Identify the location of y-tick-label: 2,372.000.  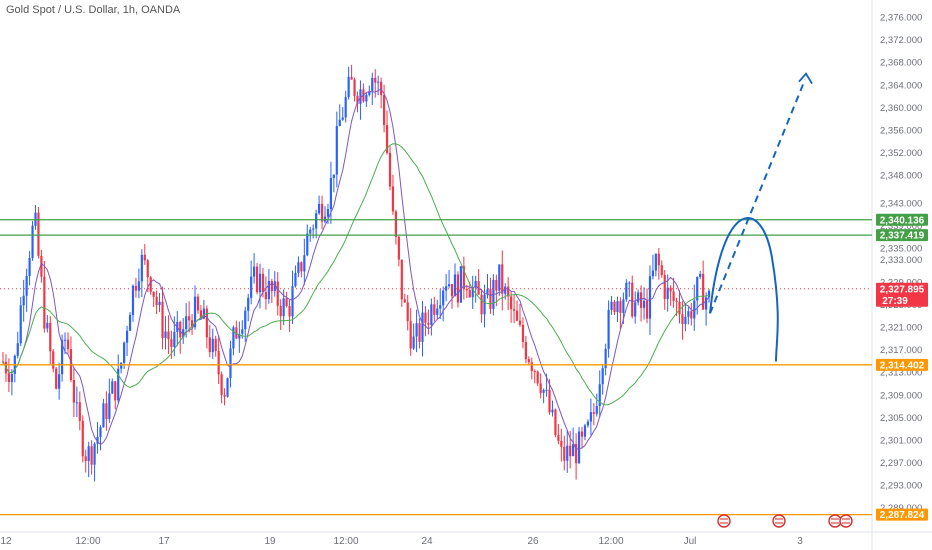
(901, 40).